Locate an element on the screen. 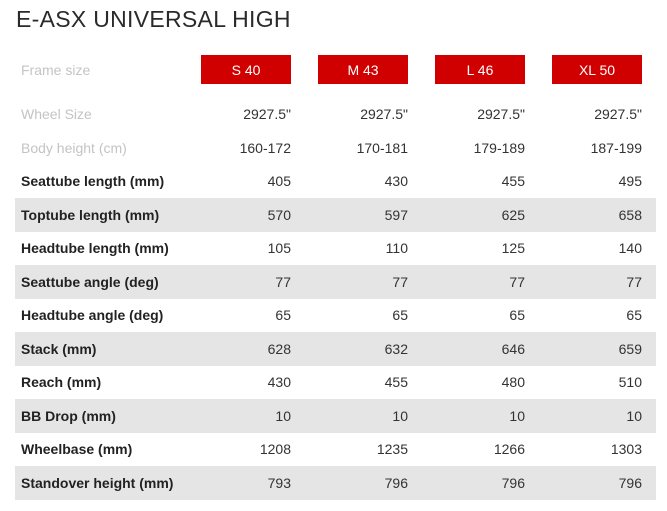 This screenshot has height=511, width=667. table-row-seattube-length: Seattube length (mm) 405 430 455 495 is located at coordinates (335, 182).